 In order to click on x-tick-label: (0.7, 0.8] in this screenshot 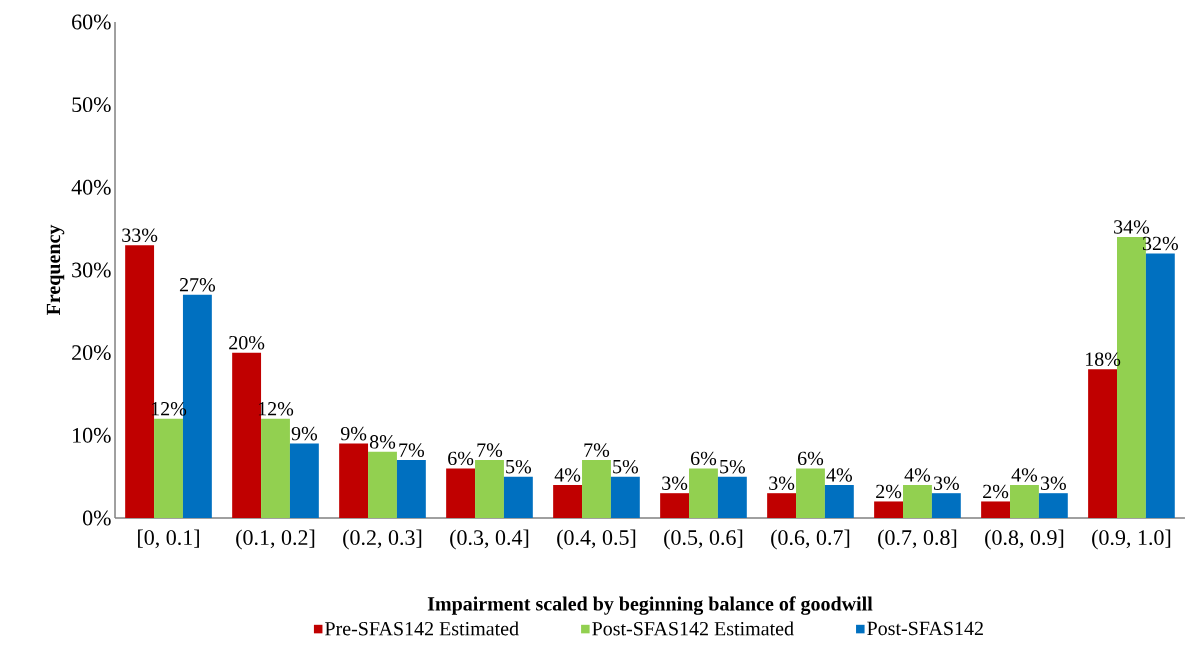, I will do `click(917, 539)`.